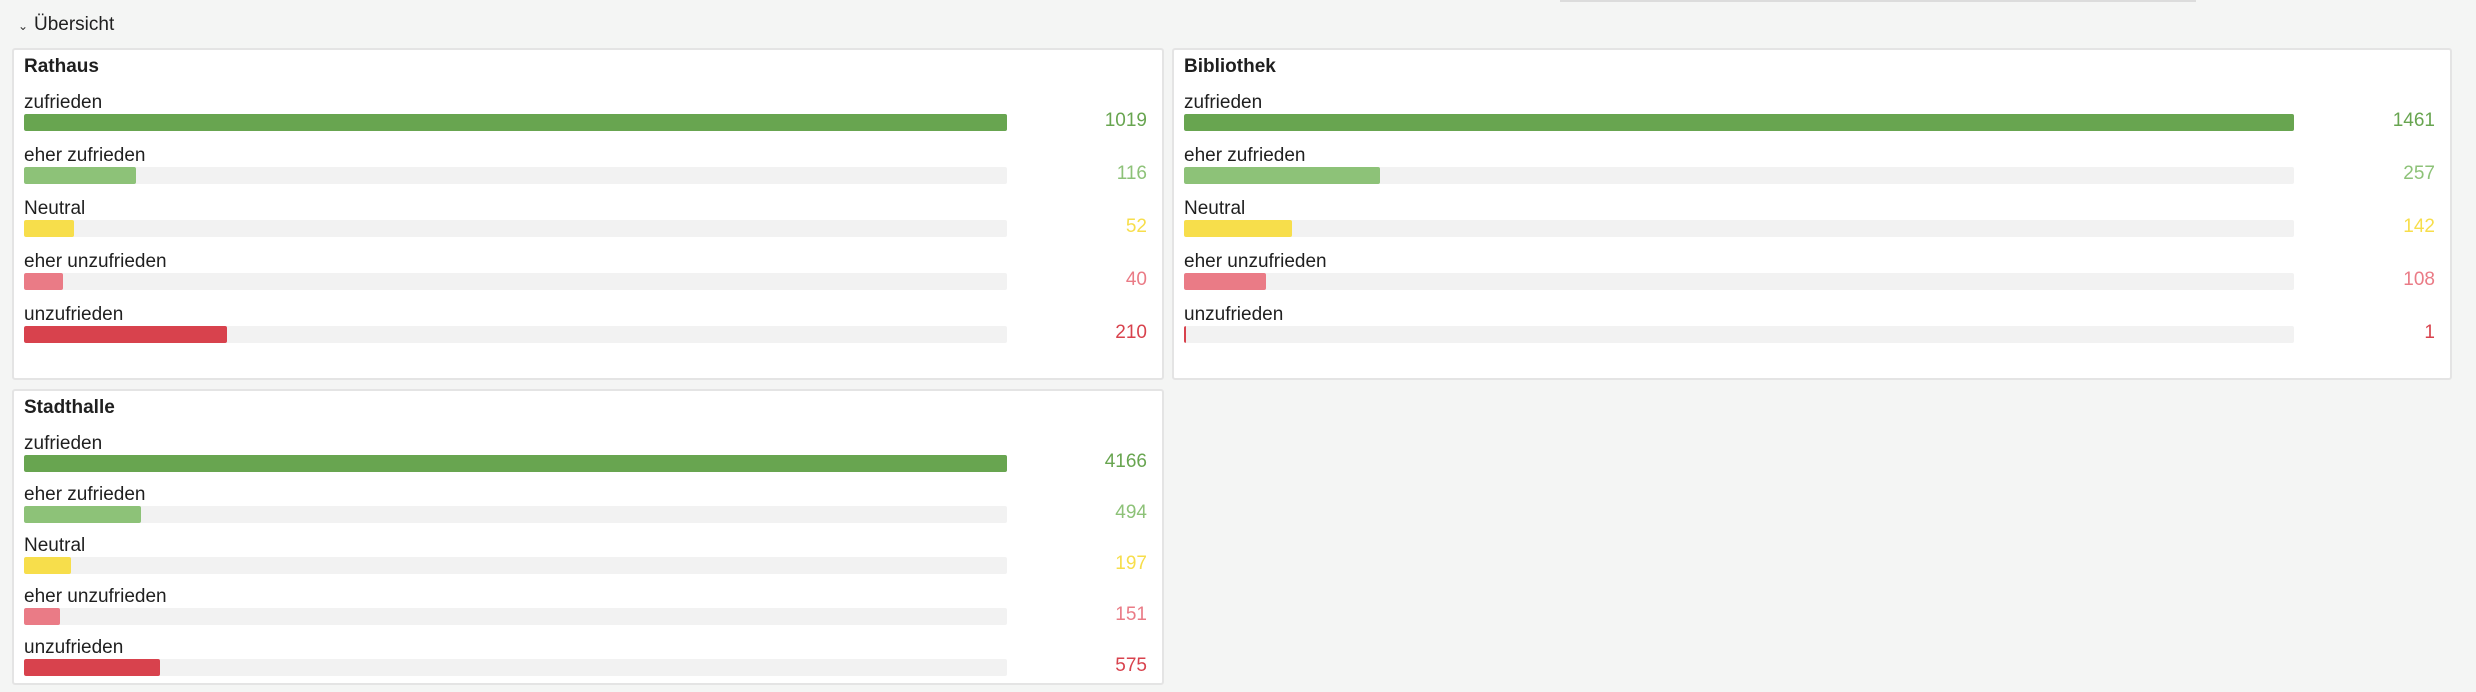 The image size is (2476, 692). I want to click on bar-count: 494, so click(1131, 512).